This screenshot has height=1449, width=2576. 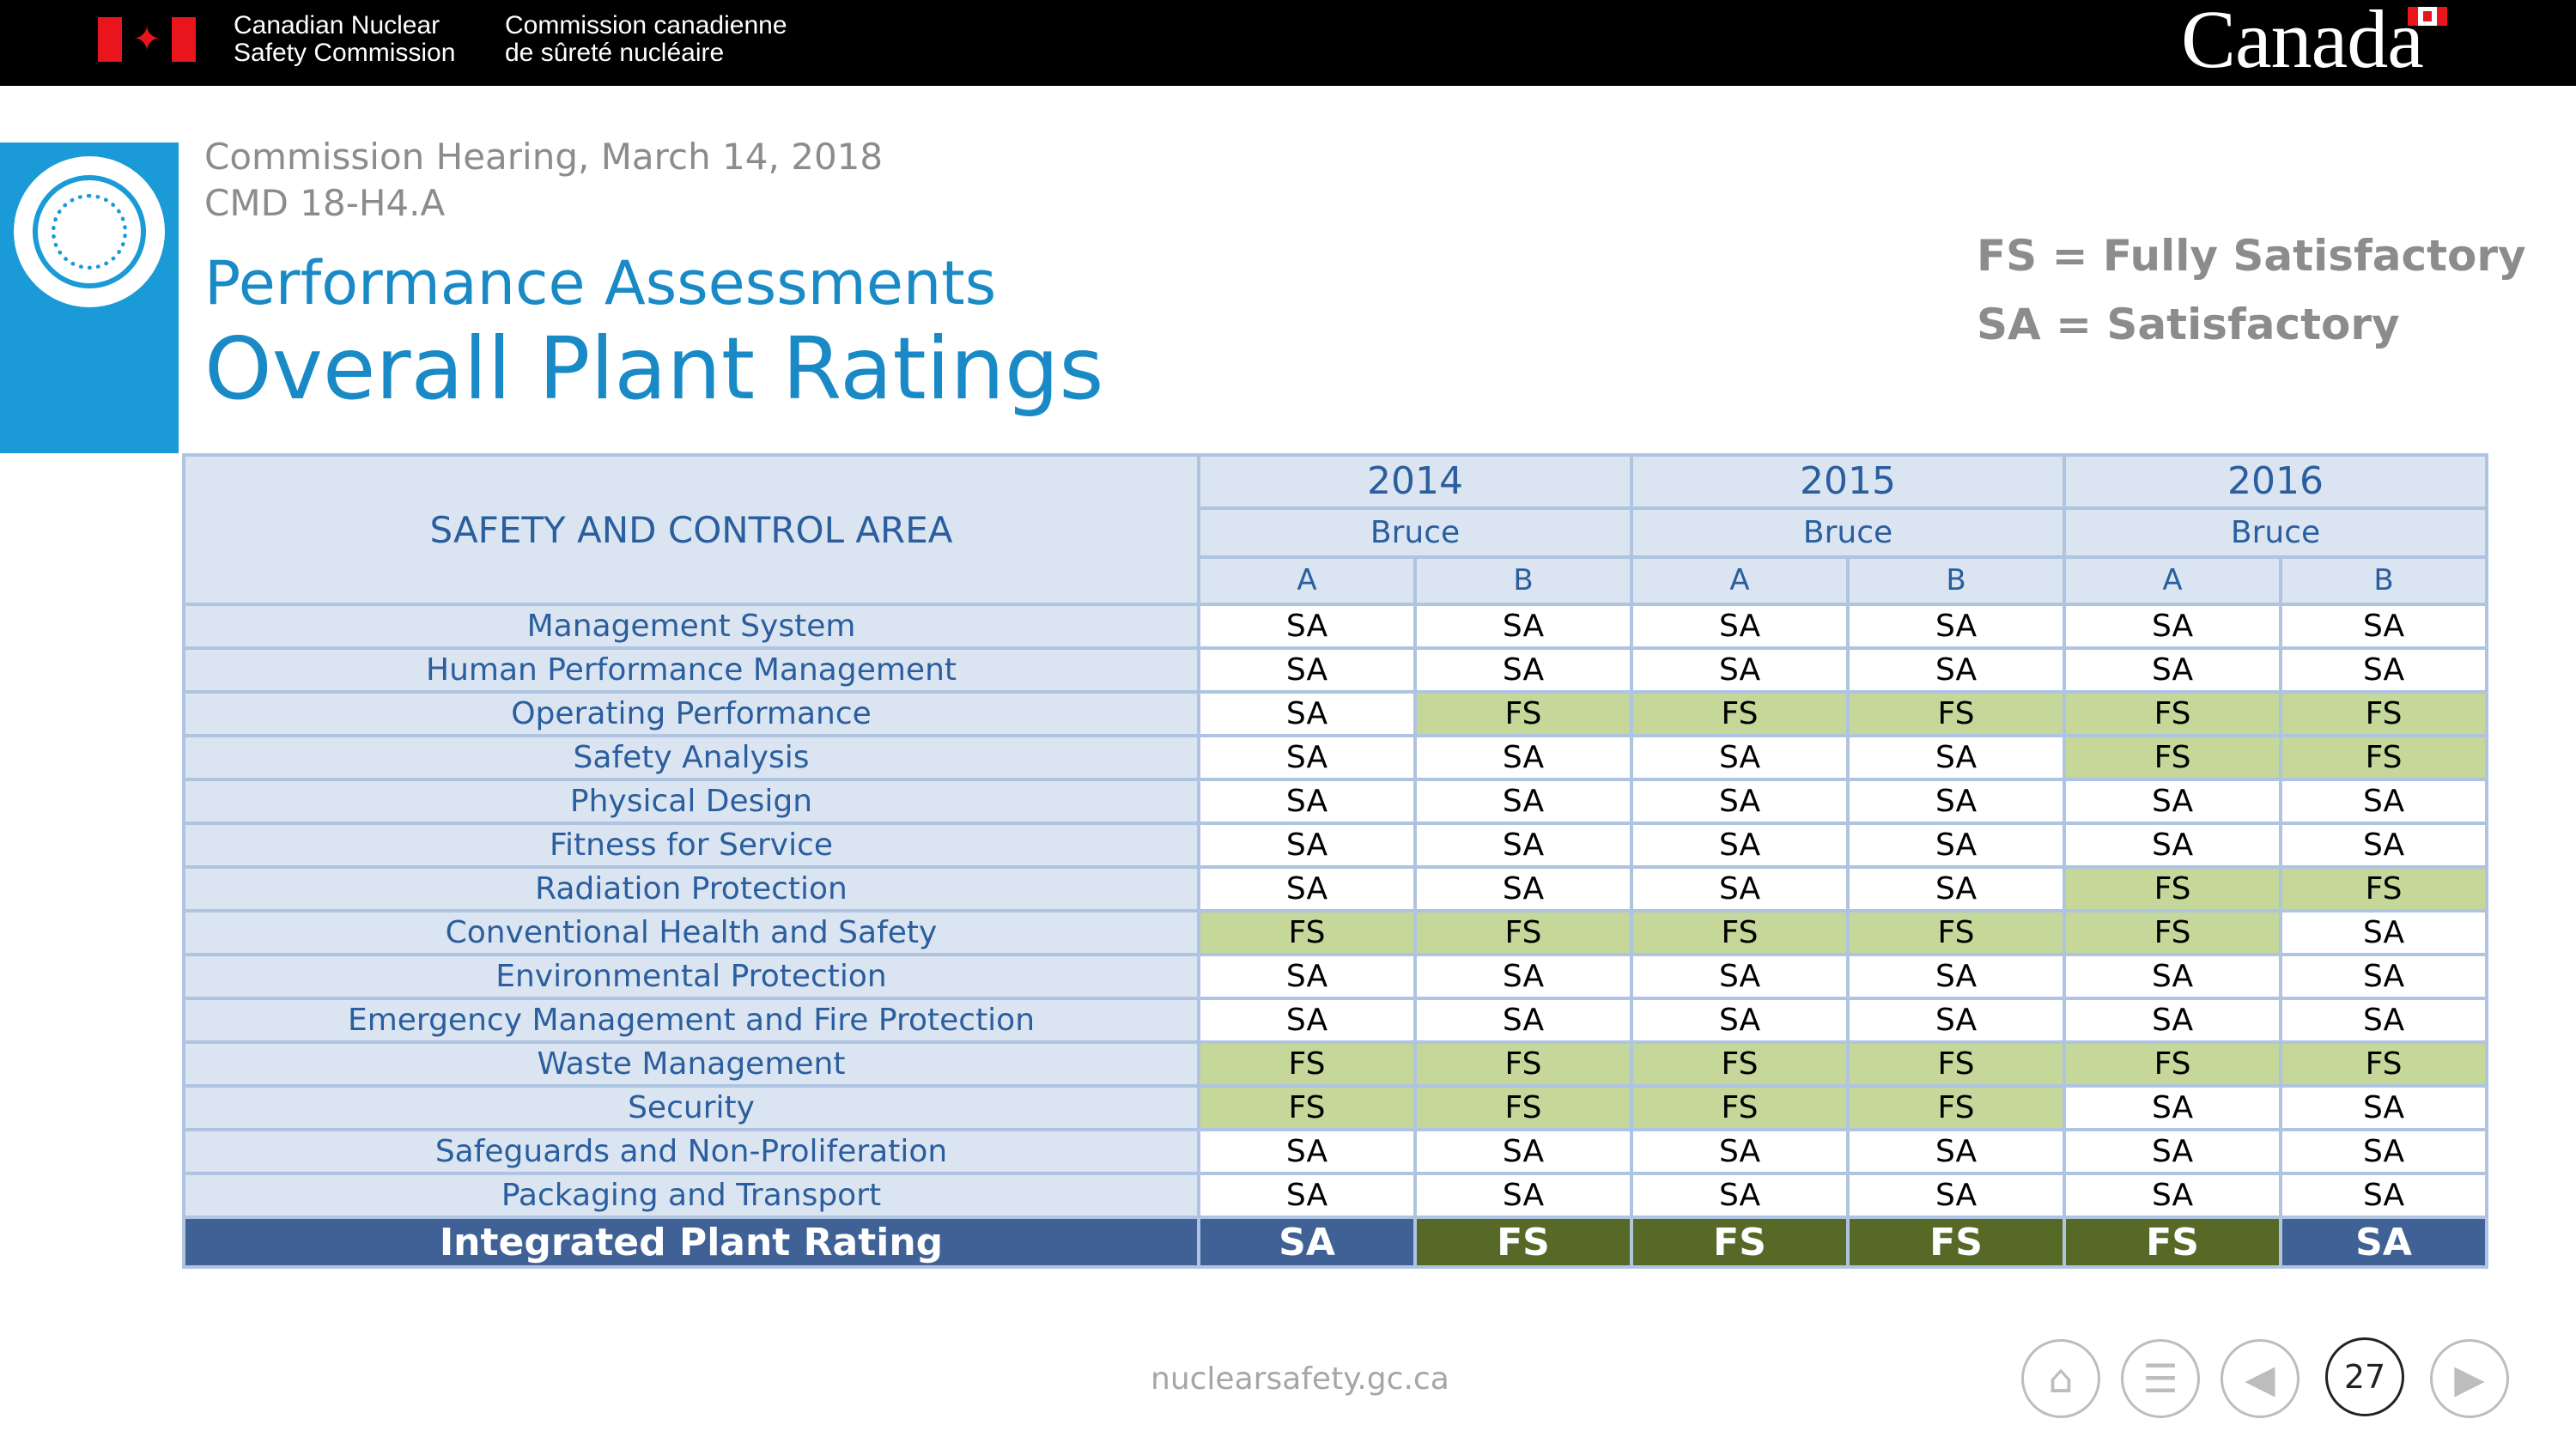 What do you see at coordinates (691, 889) in the screenshot?
I see `area-label: Radiation Protection` at bounding box center [691, 889].